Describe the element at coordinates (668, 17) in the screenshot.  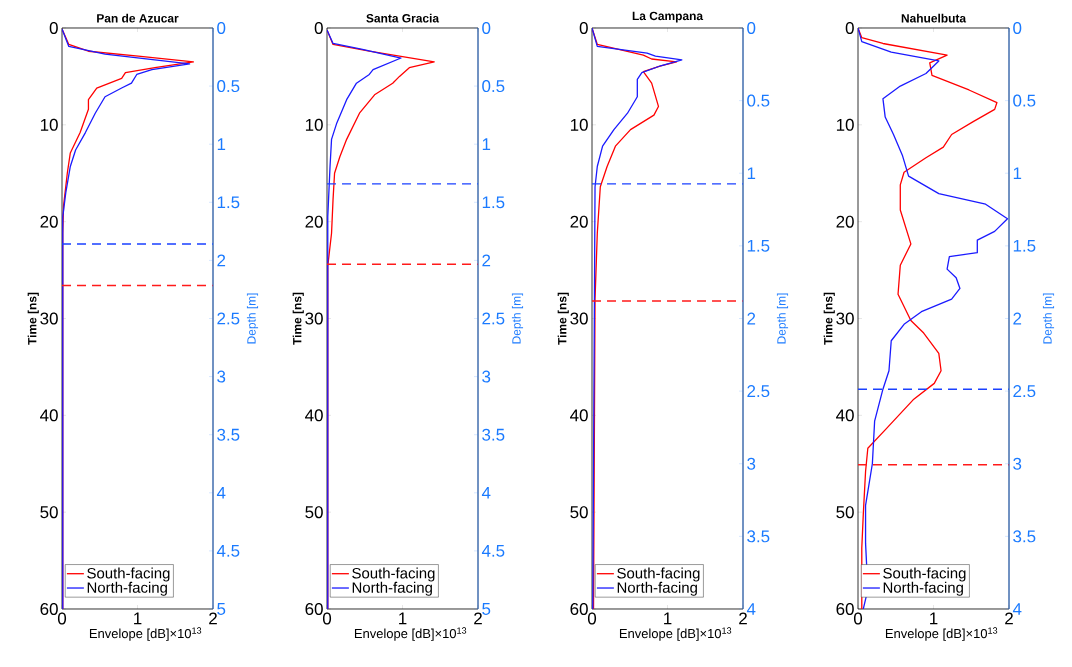
I see `chart-title: La Campana` at that location.